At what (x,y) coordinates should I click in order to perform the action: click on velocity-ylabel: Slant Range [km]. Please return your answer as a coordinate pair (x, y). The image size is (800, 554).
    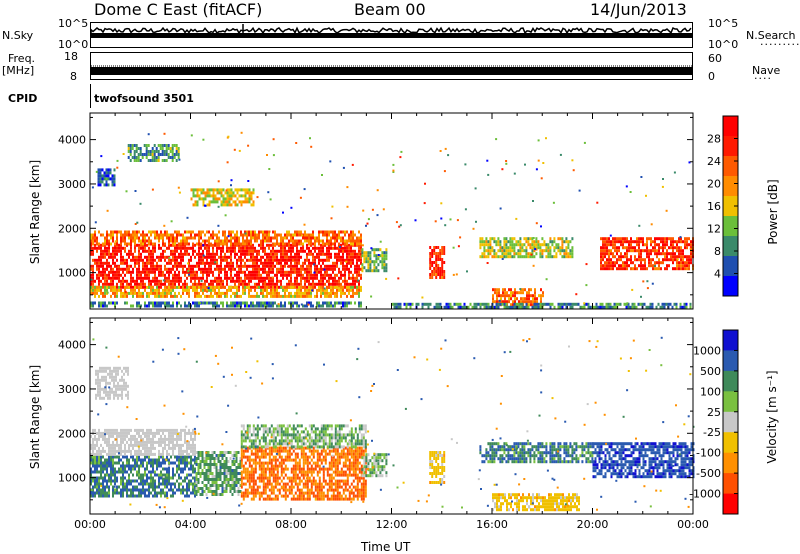
    Looking at the image, I should click on (35, 417).